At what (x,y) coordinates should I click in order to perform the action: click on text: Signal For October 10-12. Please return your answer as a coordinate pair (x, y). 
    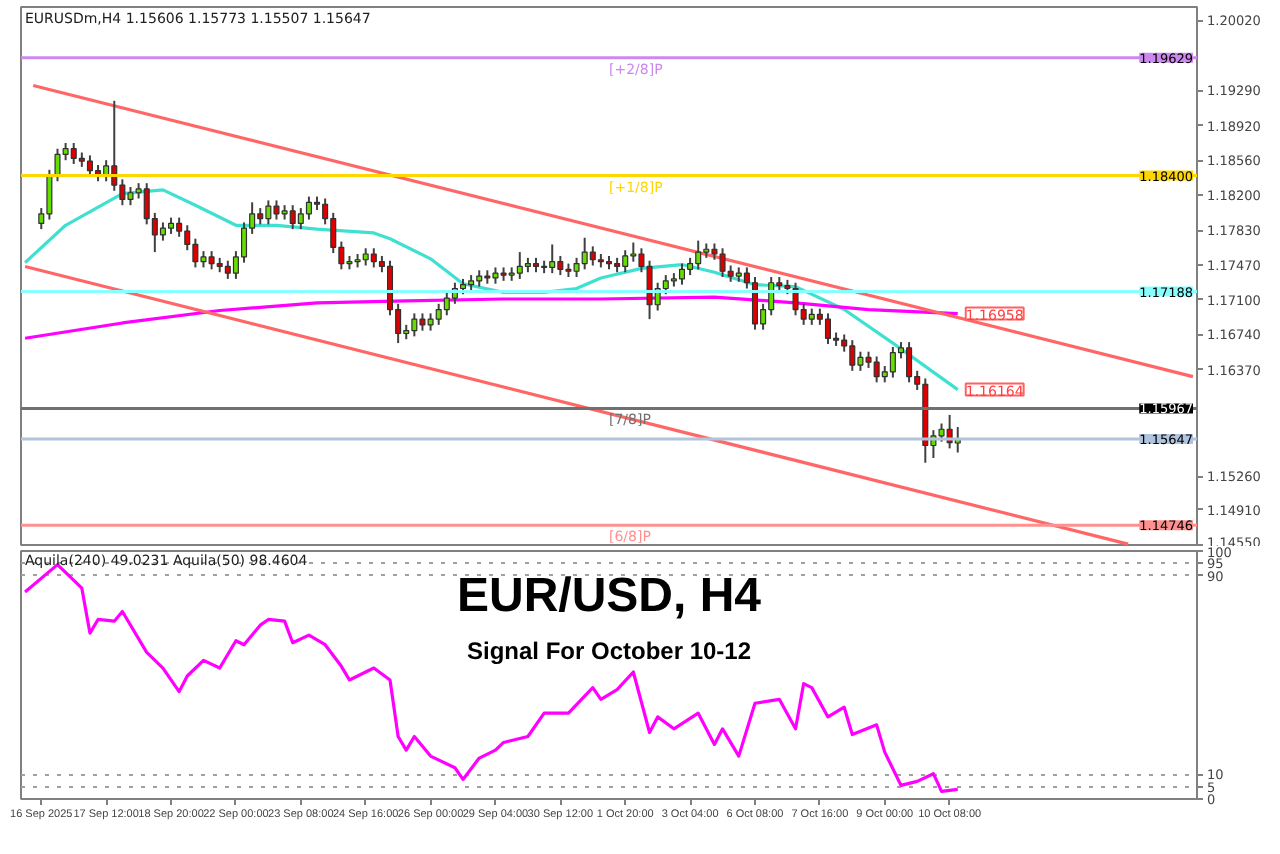
    Looking at the image, I should click on (609, 651).